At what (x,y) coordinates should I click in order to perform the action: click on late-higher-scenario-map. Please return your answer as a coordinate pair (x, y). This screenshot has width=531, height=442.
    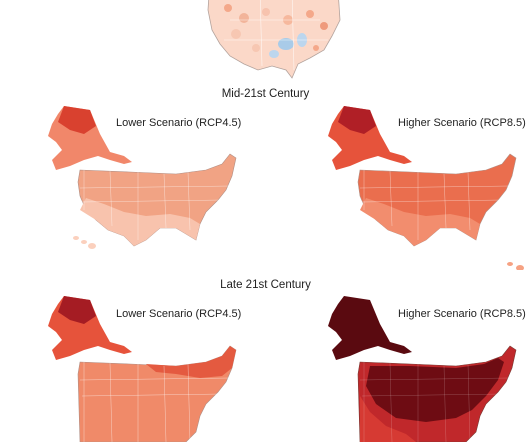
    Looking at the image, I should click on (422, 369).